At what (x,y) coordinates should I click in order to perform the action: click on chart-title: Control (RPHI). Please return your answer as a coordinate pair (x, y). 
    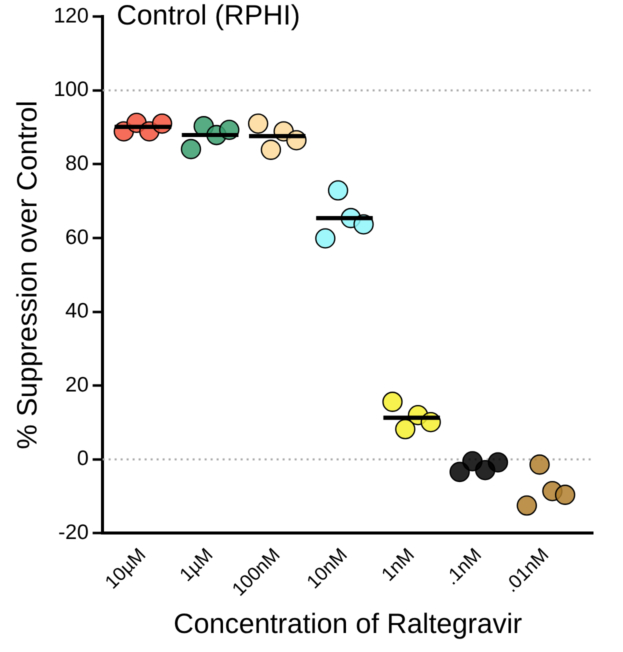
    Looking at the image, I should click on (208, 15).